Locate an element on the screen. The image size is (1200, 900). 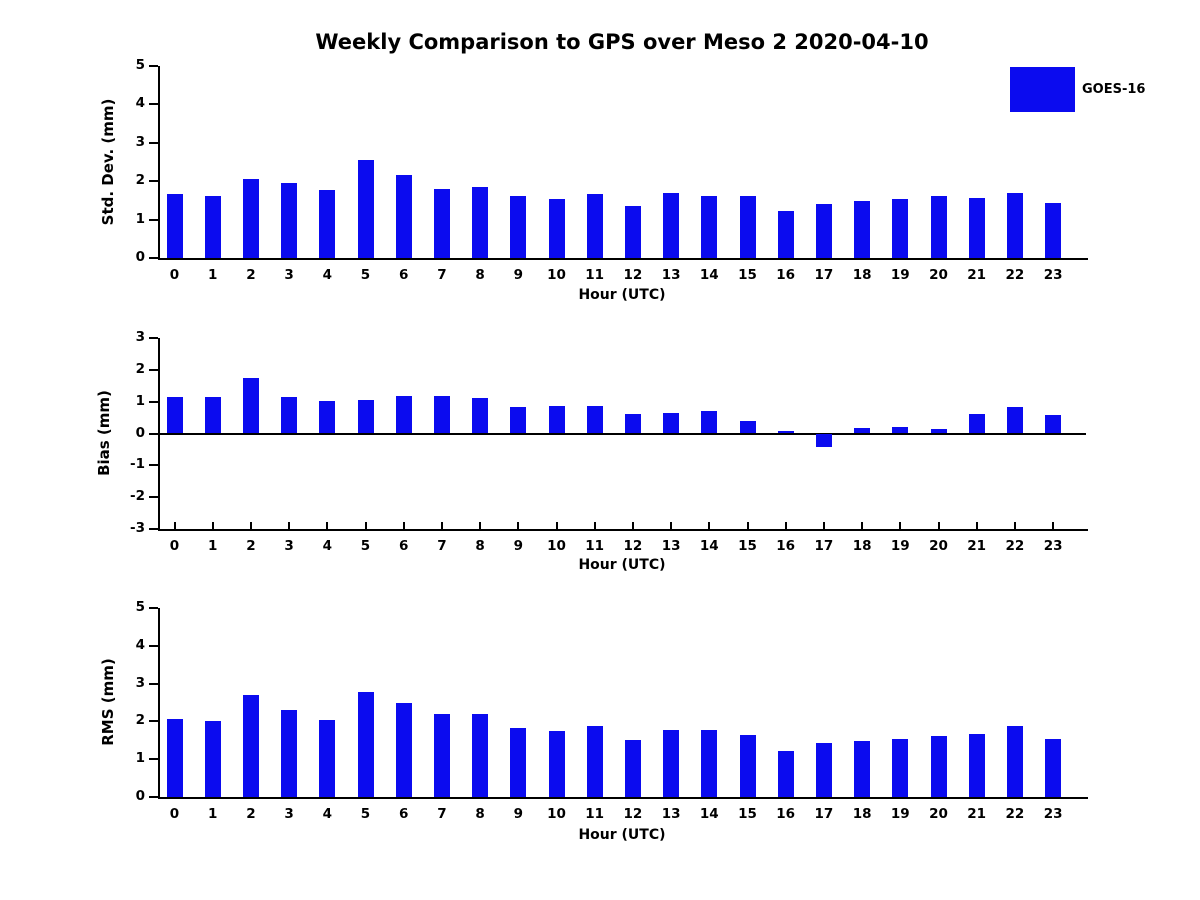
x-tick-label: 21 is located at coordinates (977, 275).